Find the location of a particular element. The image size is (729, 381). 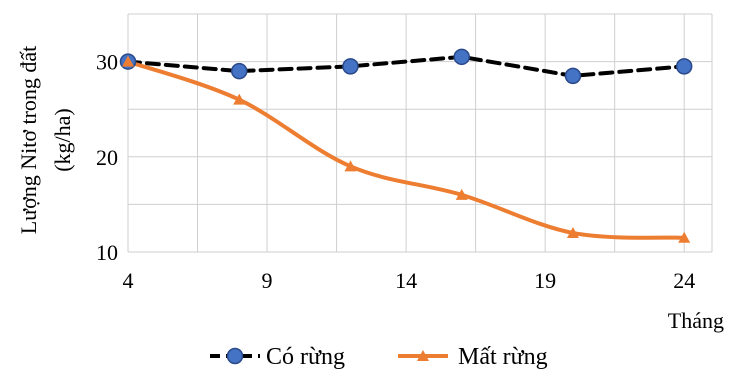

y-tick-label: 30 is located at coordinates (107, 62).